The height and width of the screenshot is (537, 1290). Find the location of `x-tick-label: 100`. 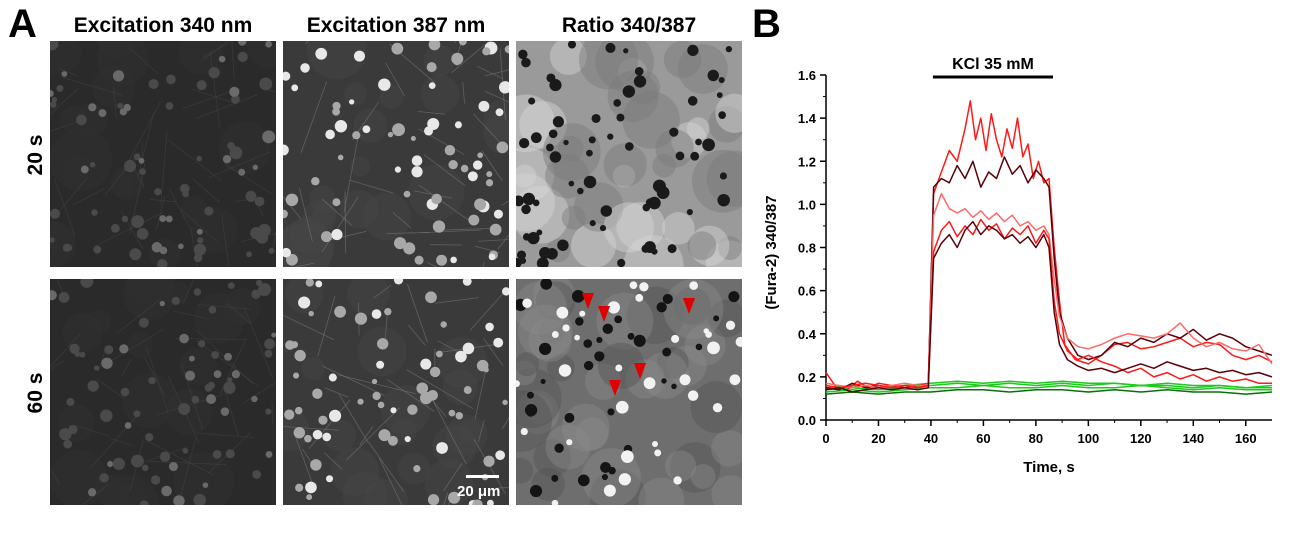

x-tick-label: 100 is located at coordinates (1089, 438).